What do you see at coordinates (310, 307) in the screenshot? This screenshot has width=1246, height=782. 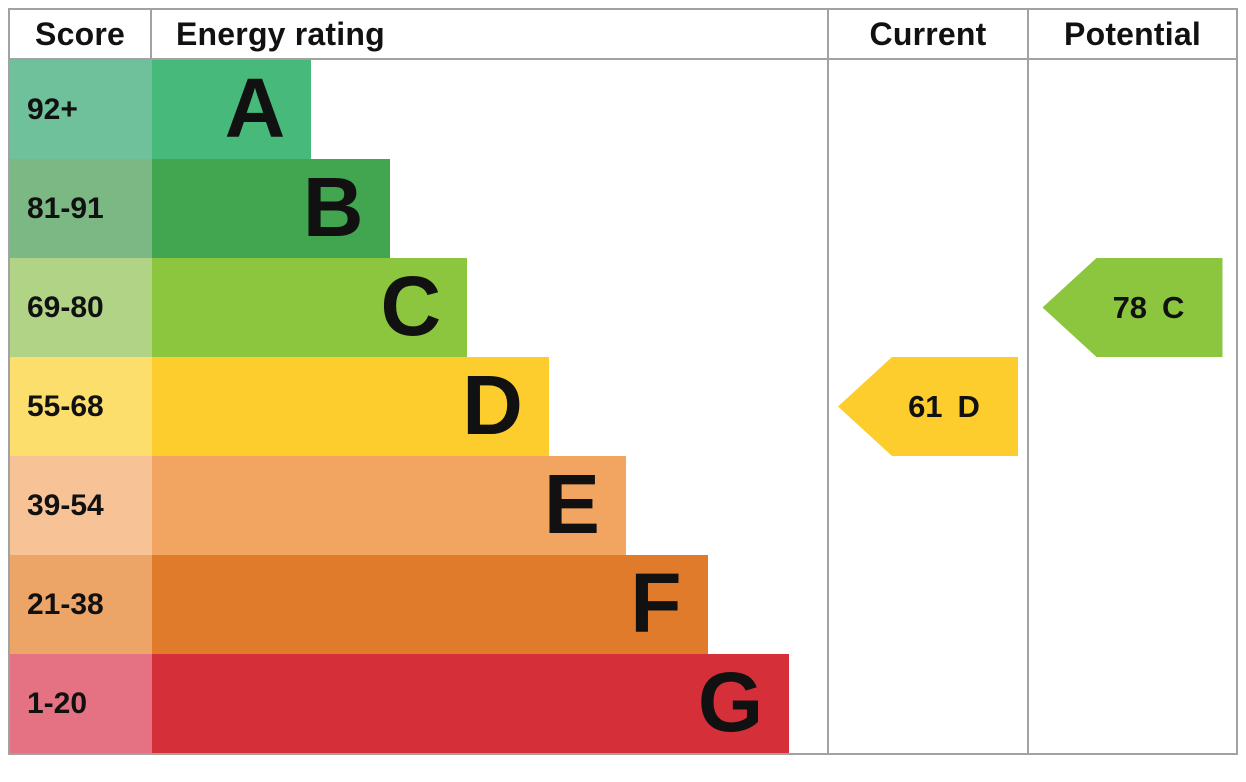 I see `rating-bar-c: C` at bounding box center [310, 307].